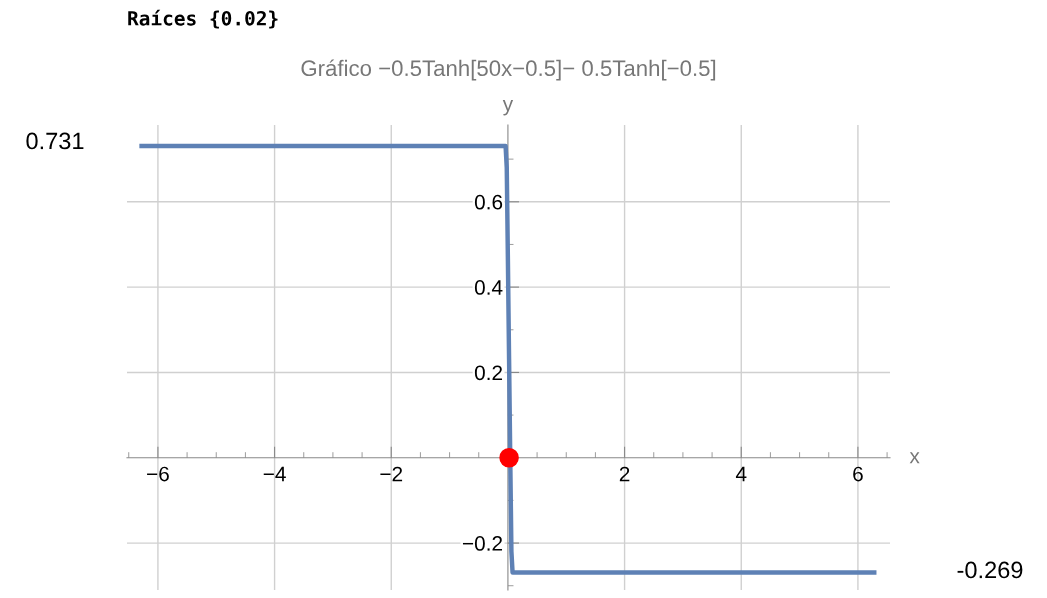  Describe the element at coordinates (858, 474) in the screenshot. I see `x-tick-label: 6` at that location.